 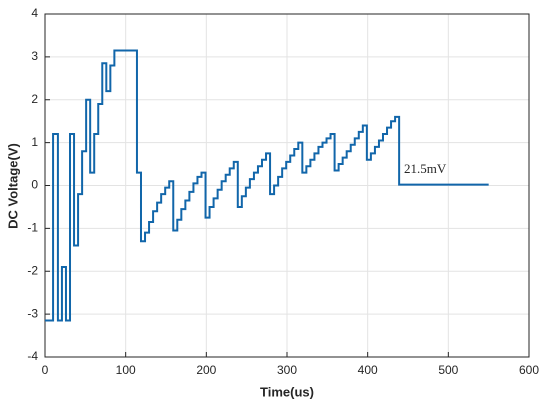 I want to click on y-tick-label: 0, so click(x=34, y=185).